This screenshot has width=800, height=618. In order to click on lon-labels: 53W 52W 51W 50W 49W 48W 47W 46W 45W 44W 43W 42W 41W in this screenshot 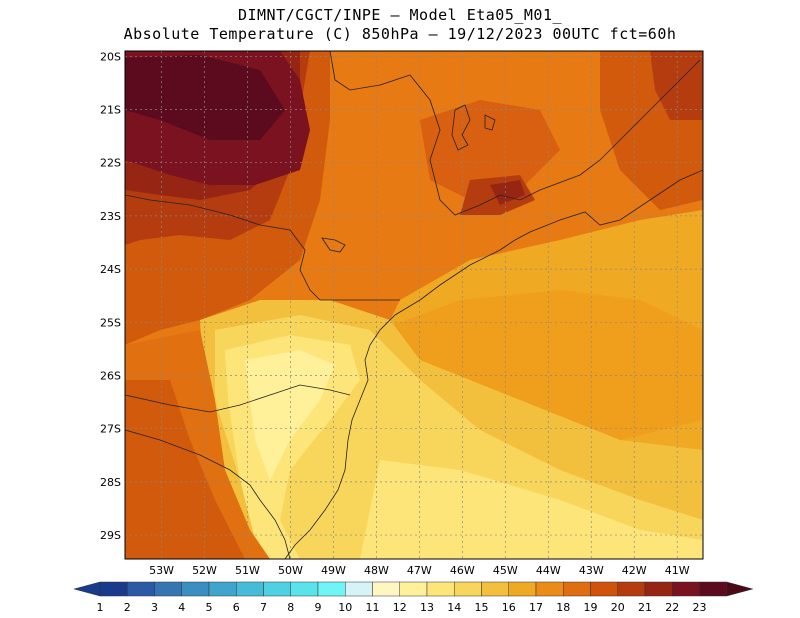, I will do `click(419, 570)`.